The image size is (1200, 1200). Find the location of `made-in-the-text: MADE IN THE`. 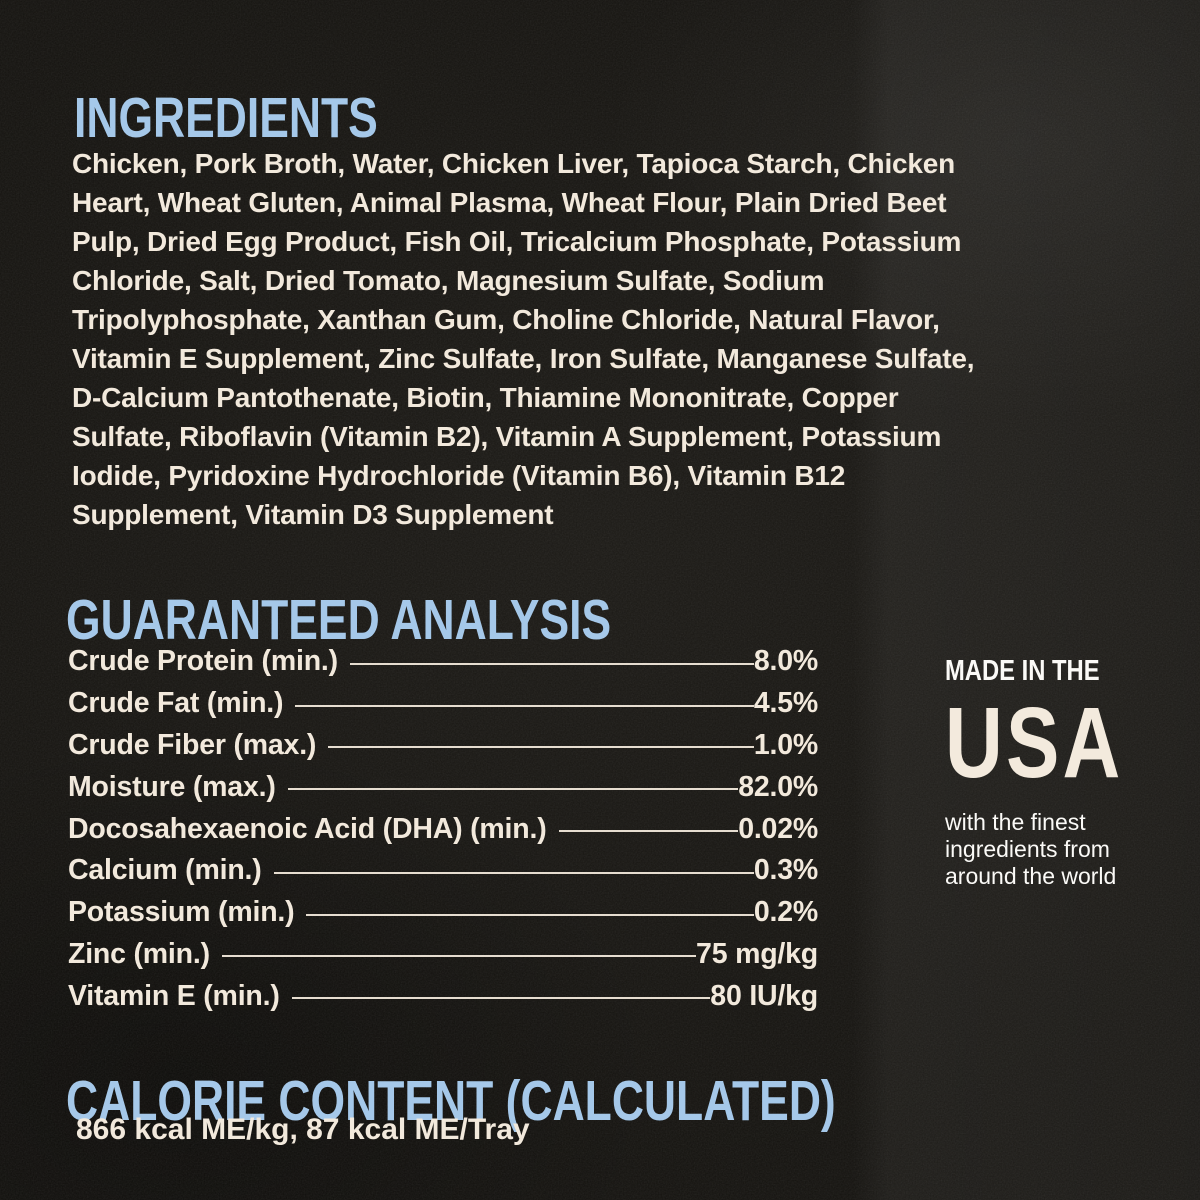

made-in-the-text: MADE IN THE is located at coordinates (1022, 671).